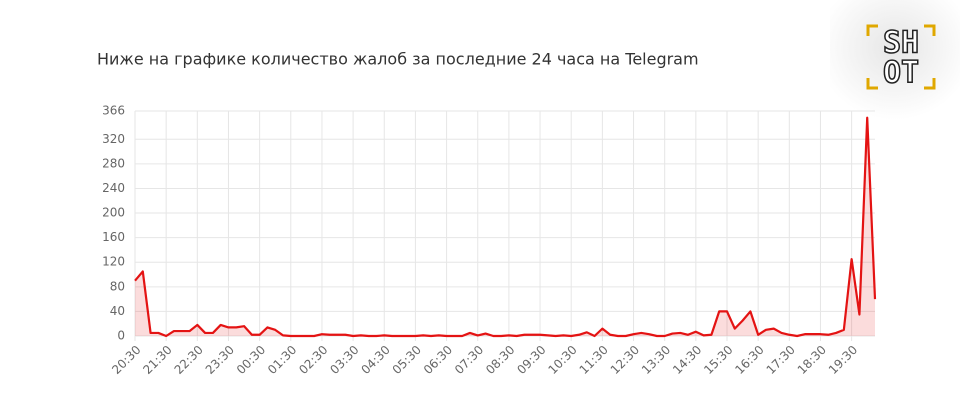 The height and width of the screenshot is (419, 960). What do you see at coordinates (438, 360) in the screenshot?
I see `x-tick-label: 06:30` at bounding box center [438, 360].